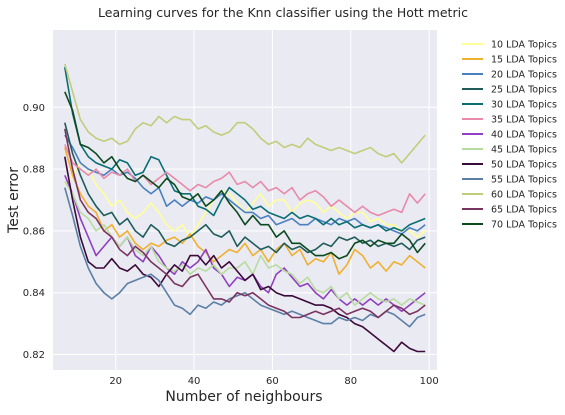 This screenshot has height=415, width=565. I want to click on series-line-35-lda-topics, so click(245, 180).